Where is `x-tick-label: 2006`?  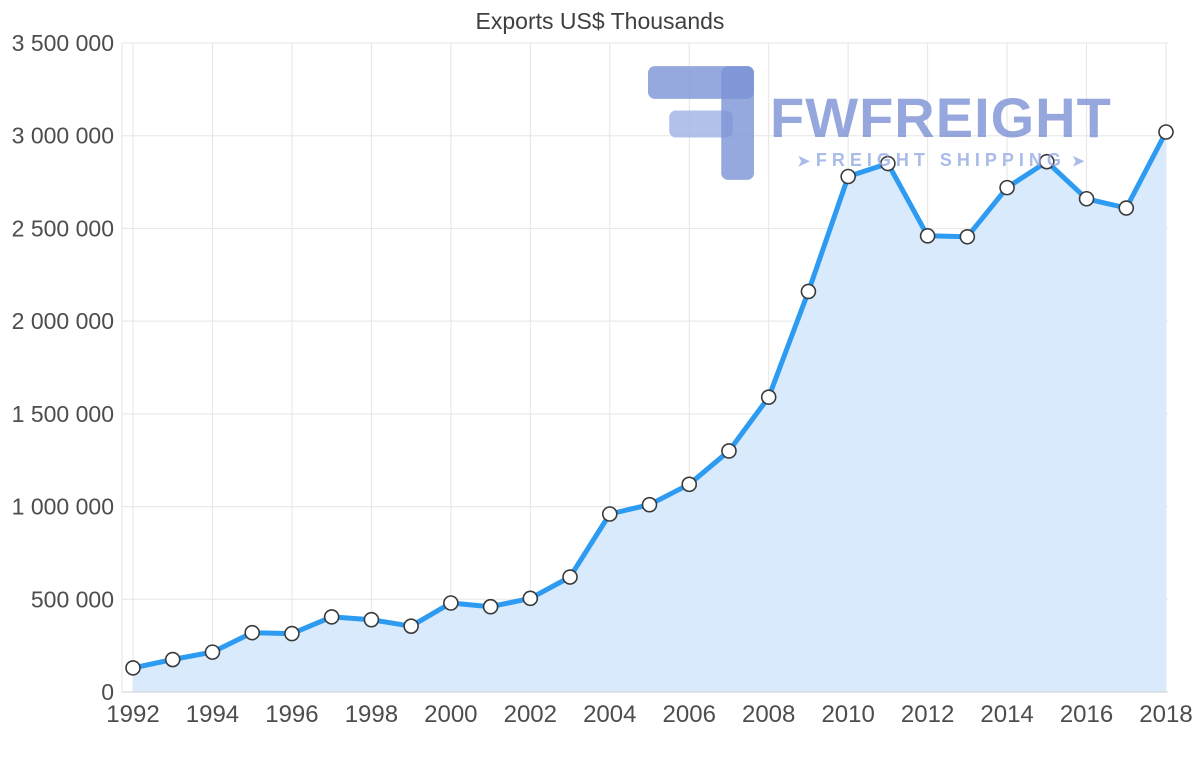
x-tick-label: 2006 is located at coordinates (689, 714).